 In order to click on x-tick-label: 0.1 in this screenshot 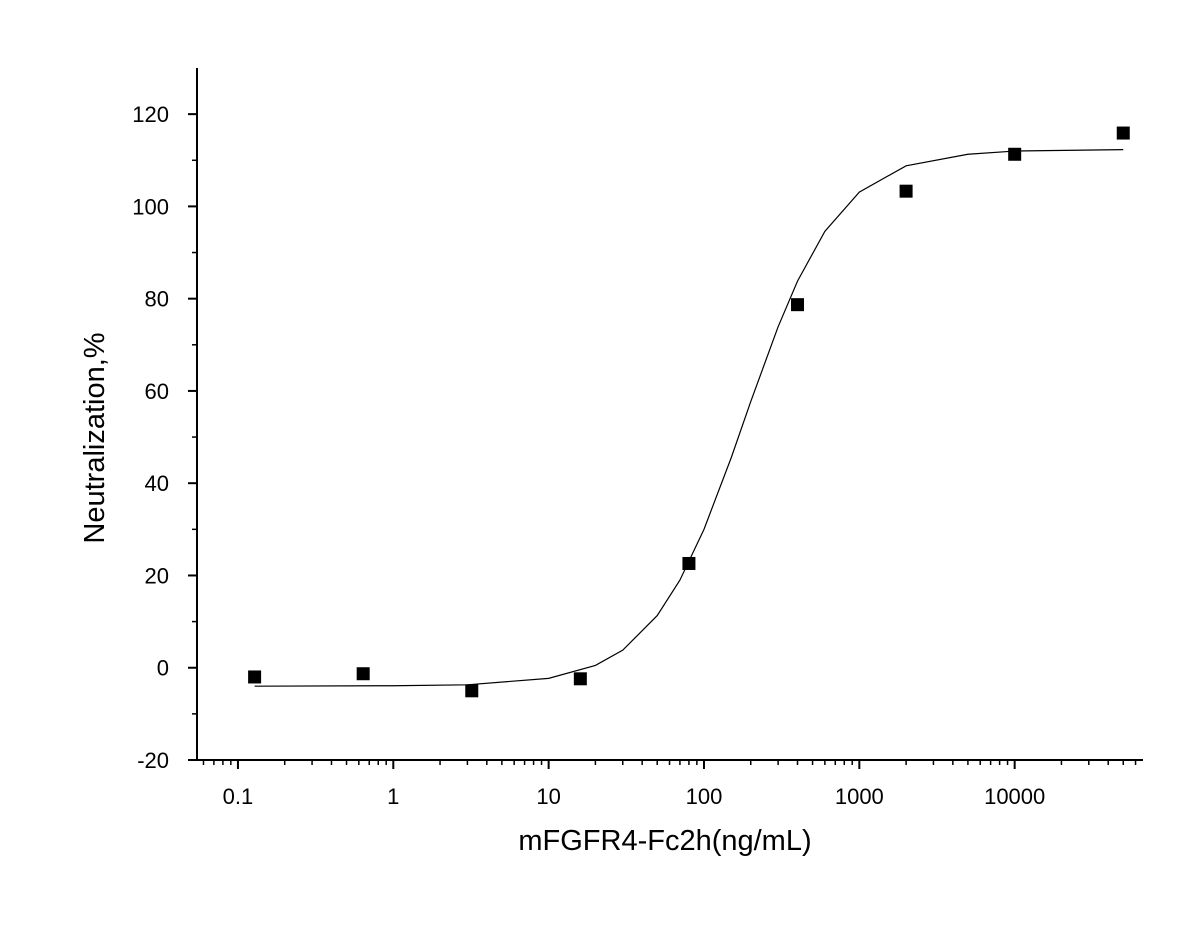, I will do `click(238, 796)`.